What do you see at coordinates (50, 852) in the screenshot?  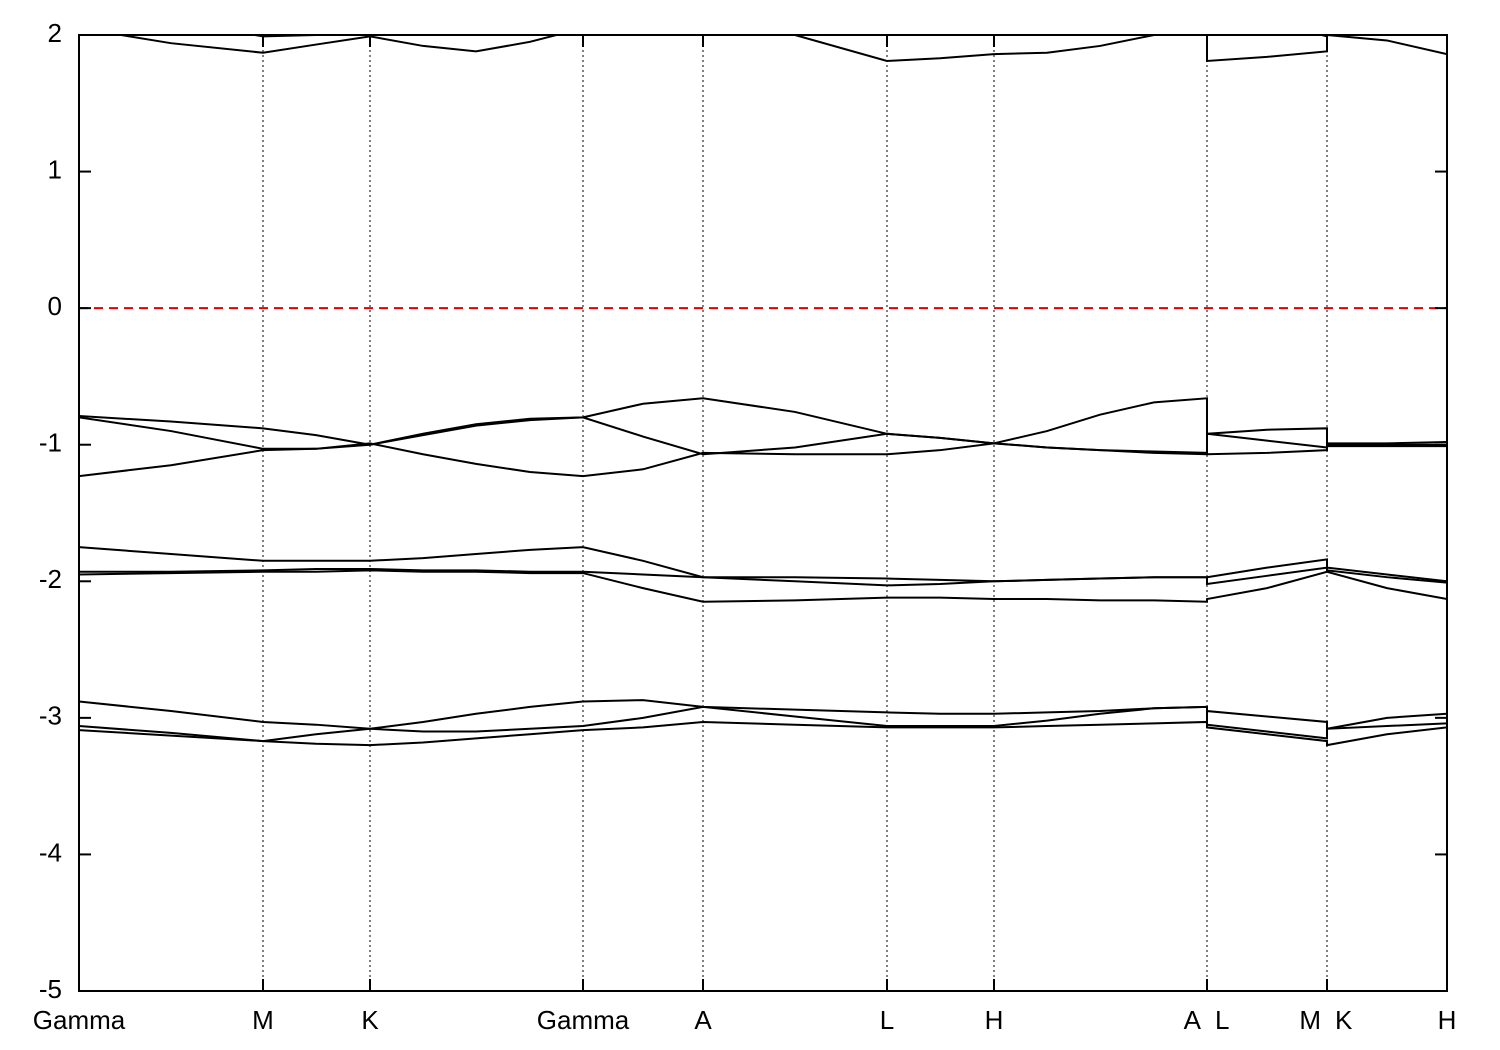 I see `y-tick-label: -4` at bounding box center [50, 852].